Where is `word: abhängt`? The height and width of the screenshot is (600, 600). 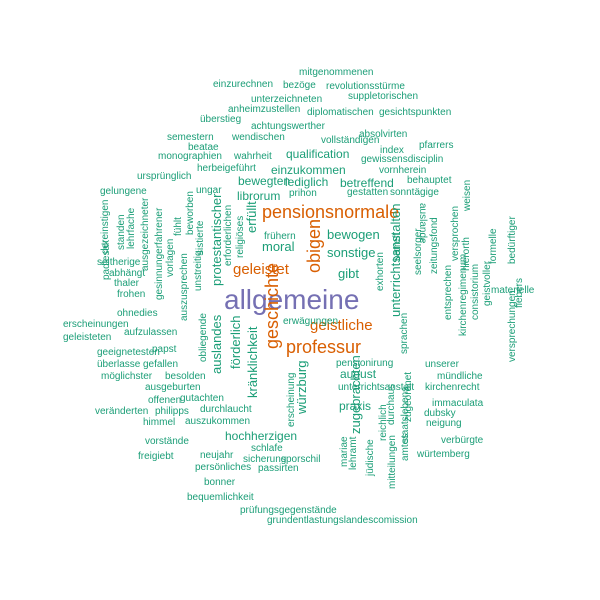 word: abhängt is located at coordinates (127, 273).